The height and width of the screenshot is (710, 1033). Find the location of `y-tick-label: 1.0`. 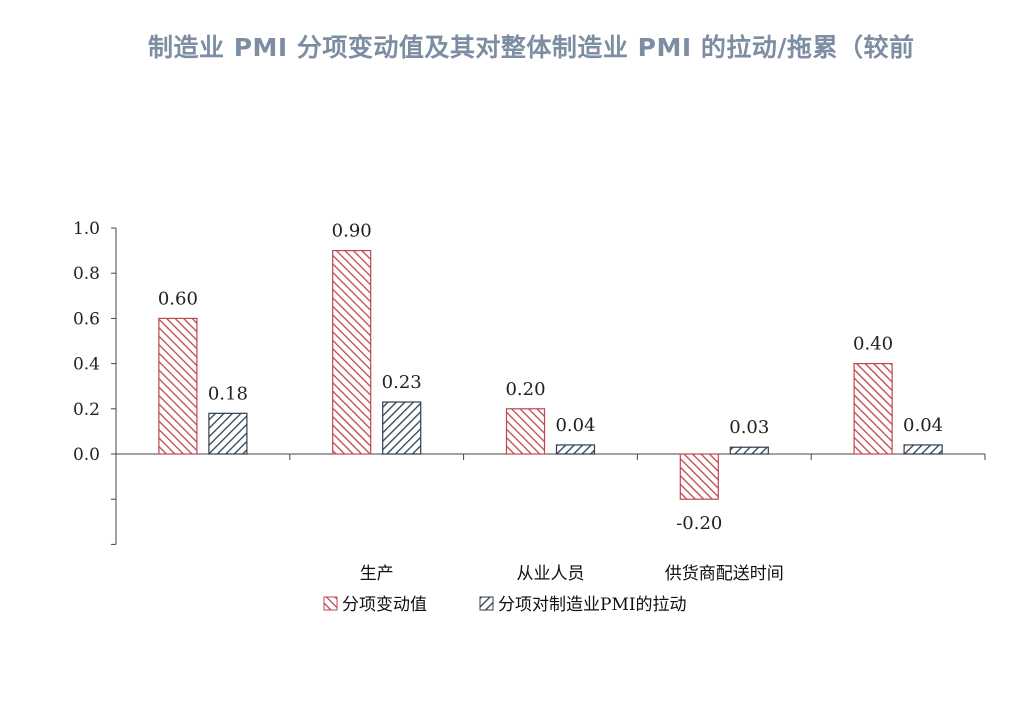

y-tick-label: 1.0 is located at coordinates (86, 229).